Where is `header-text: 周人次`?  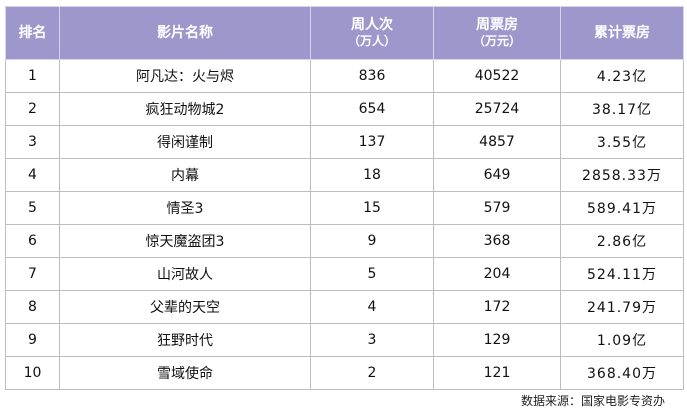
header-text: 周人次 is located at coordinates (372, 25).